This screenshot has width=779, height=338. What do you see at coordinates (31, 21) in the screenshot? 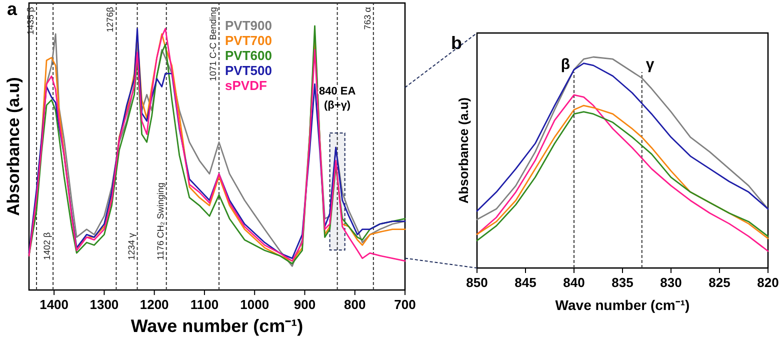
I see `ref-line-label: 1435 β` at bounding box center [31, 21].